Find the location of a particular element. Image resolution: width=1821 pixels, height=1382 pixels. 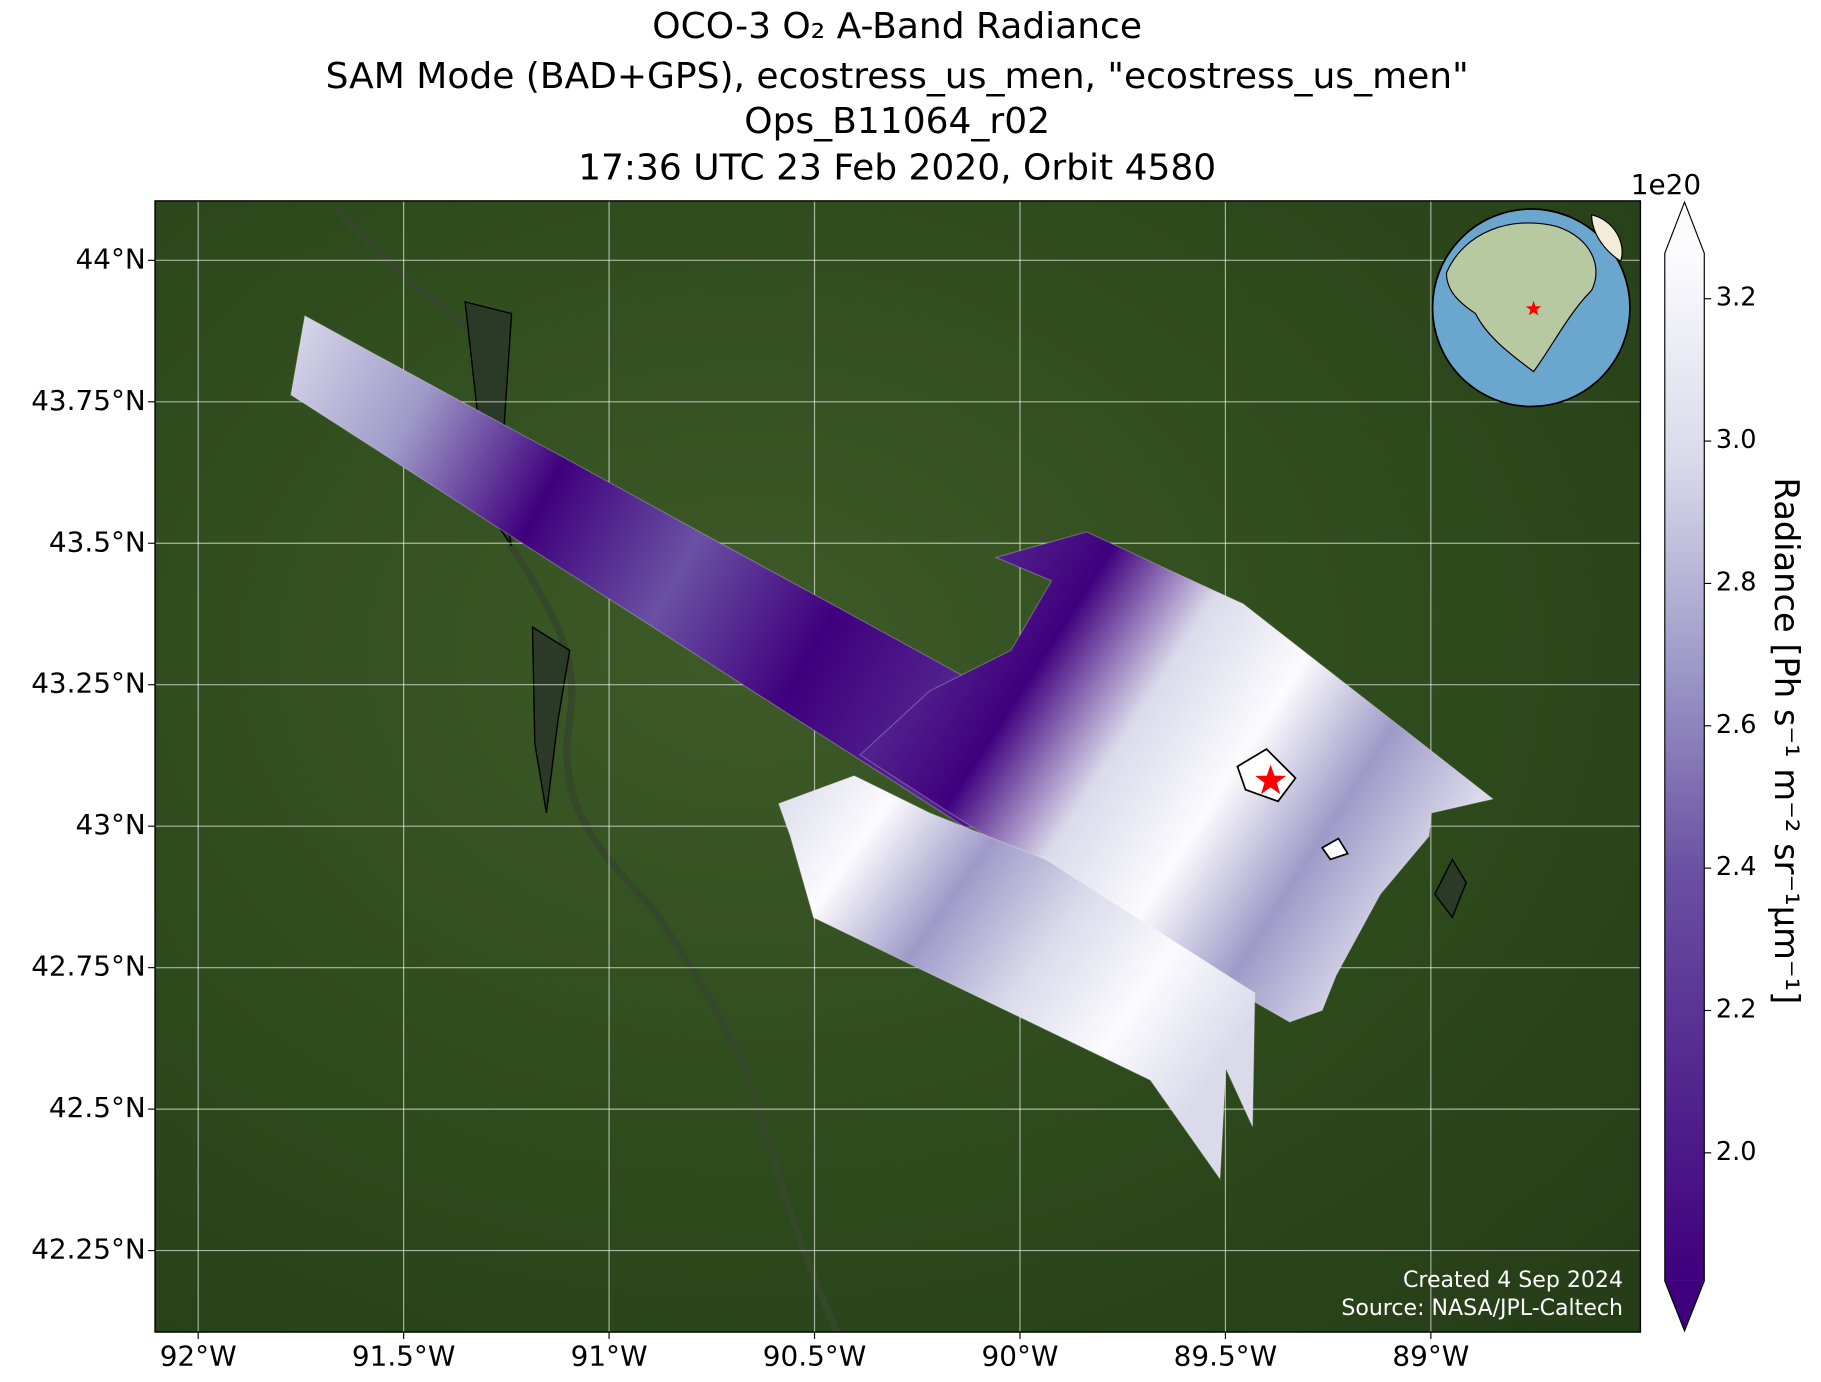

colorbar-tick-label: 2.6 is located at coordinates (1736, 725).